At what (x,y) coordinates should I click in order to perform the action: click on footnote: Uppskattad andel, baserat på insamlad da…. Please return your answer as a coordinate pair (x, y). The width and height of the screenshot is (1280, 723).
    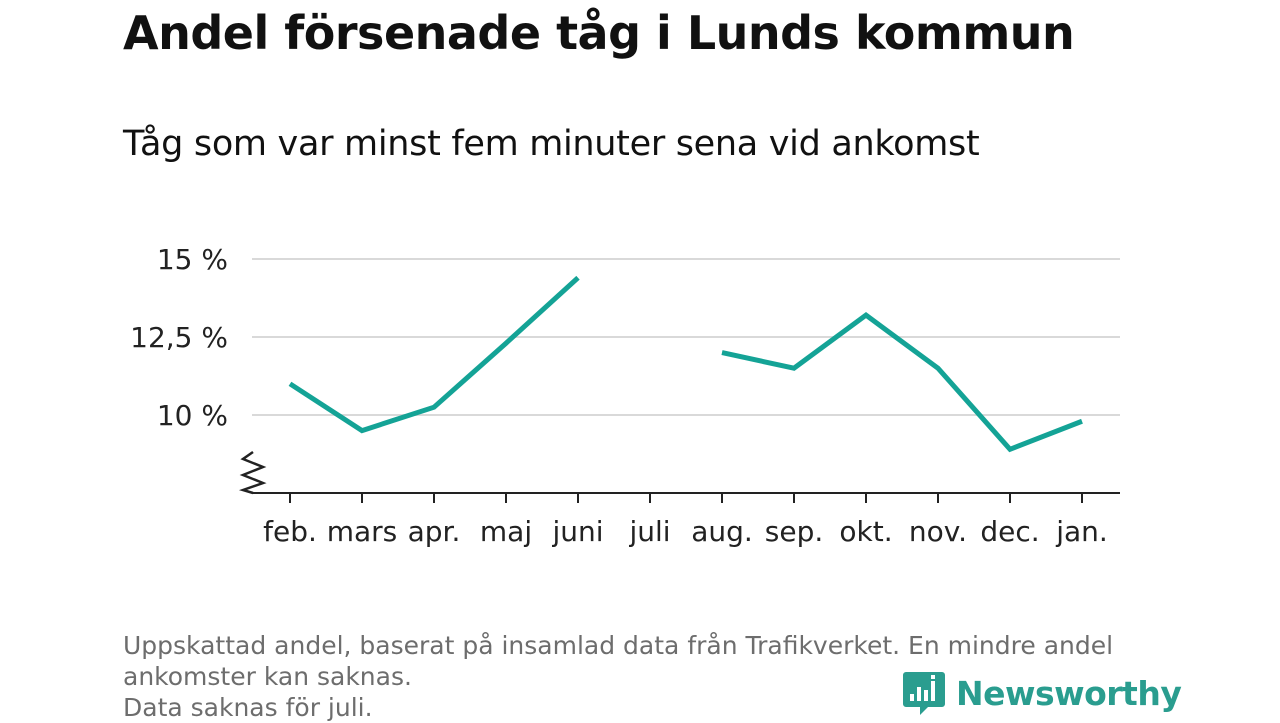
    Looking at the image, I should click on (643, 676).